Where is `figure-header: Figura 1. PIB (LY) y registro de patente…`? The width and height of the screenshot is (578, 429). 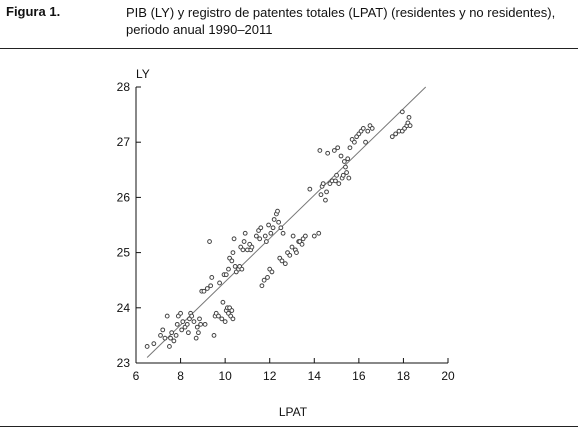 figure-header: Figura 1. PIB (LY) y registro de patente… is located at coordinates (289, 24).